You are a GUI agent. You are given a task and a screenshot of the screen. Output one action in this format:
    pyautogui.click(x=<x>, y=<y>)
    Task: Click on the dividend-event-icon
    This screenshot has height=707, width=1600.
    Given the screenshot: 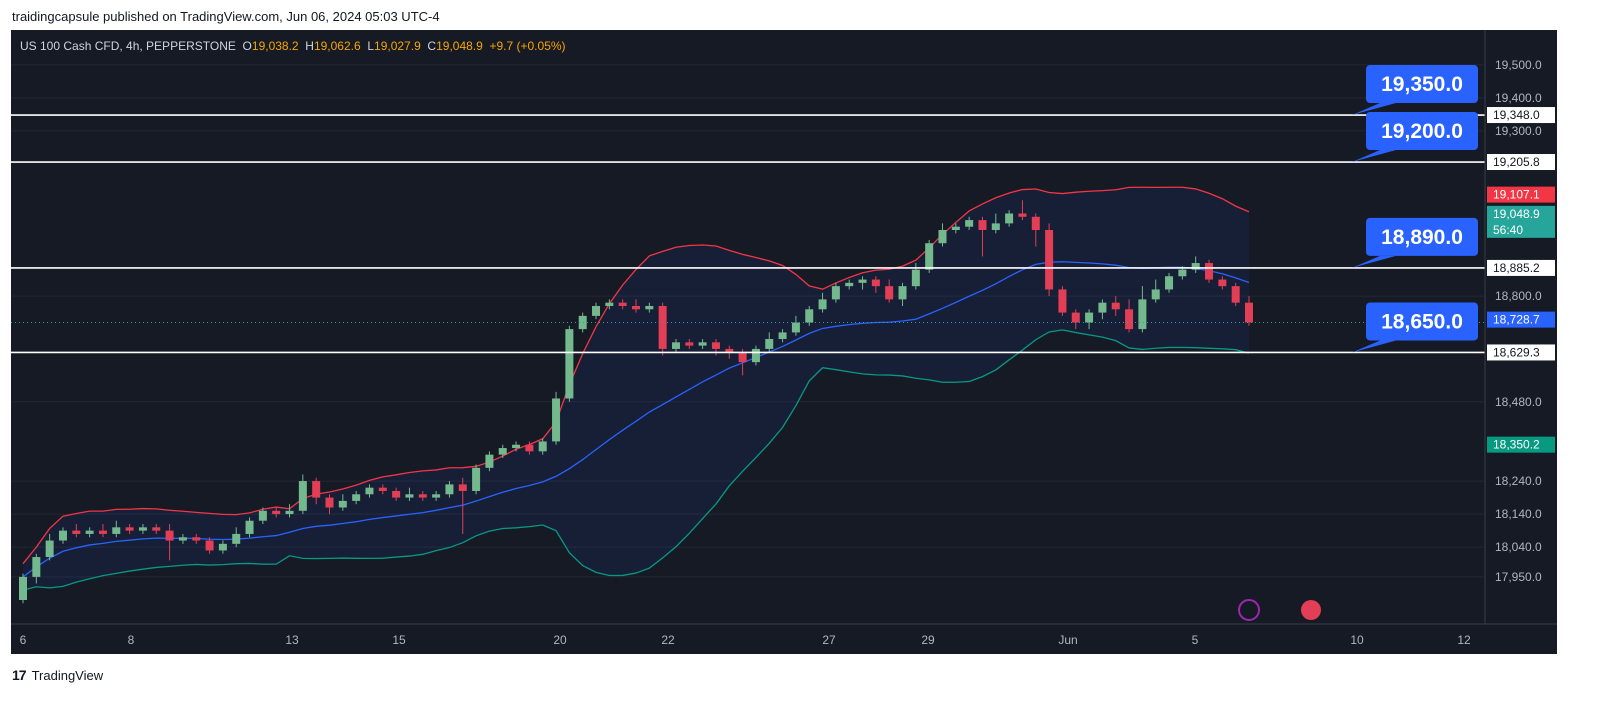 What is the action you would take?
    pyautogui.click(x=1249, y=610)
    